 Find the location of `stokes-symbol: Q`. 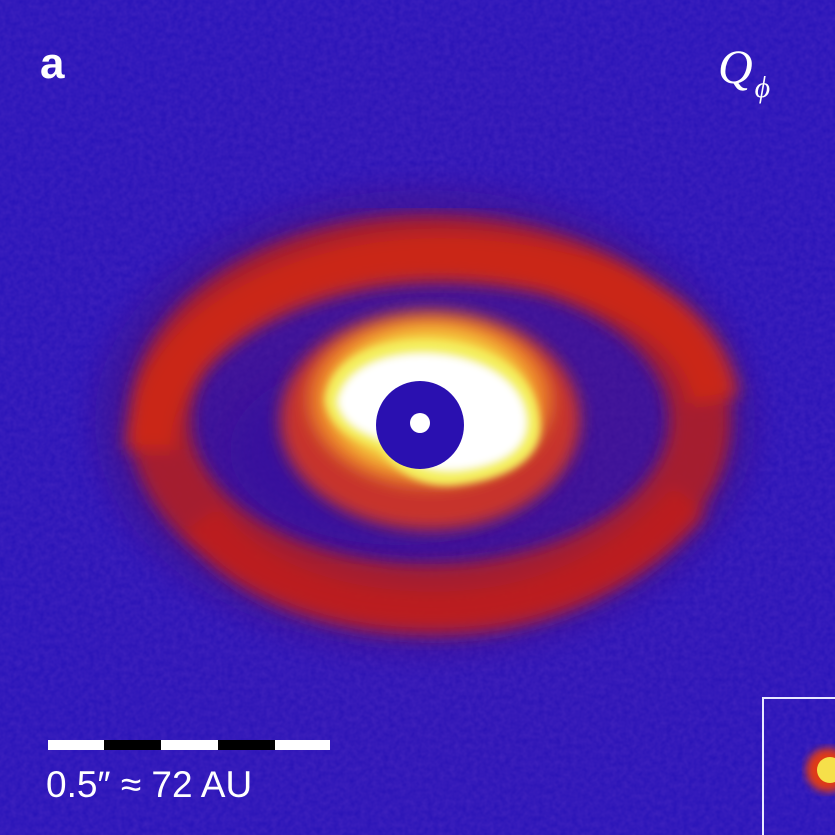

stokes-symbol: Q is located at coordinates (735, 67).